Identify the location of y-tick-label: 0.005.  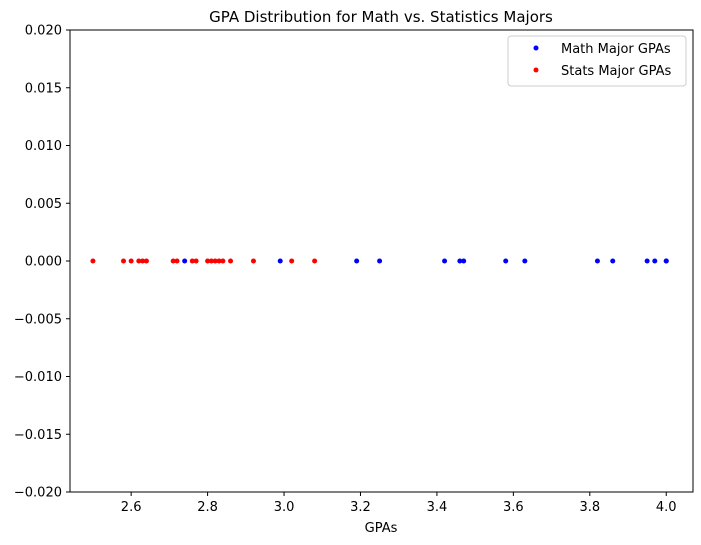
(43, 204).